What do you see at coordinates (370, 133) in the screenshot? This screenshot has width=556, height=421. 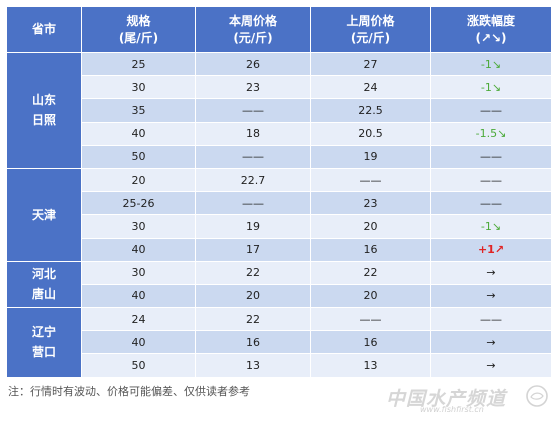 I see `last-week-cell: 20.5` at bounding box center [370, 133].